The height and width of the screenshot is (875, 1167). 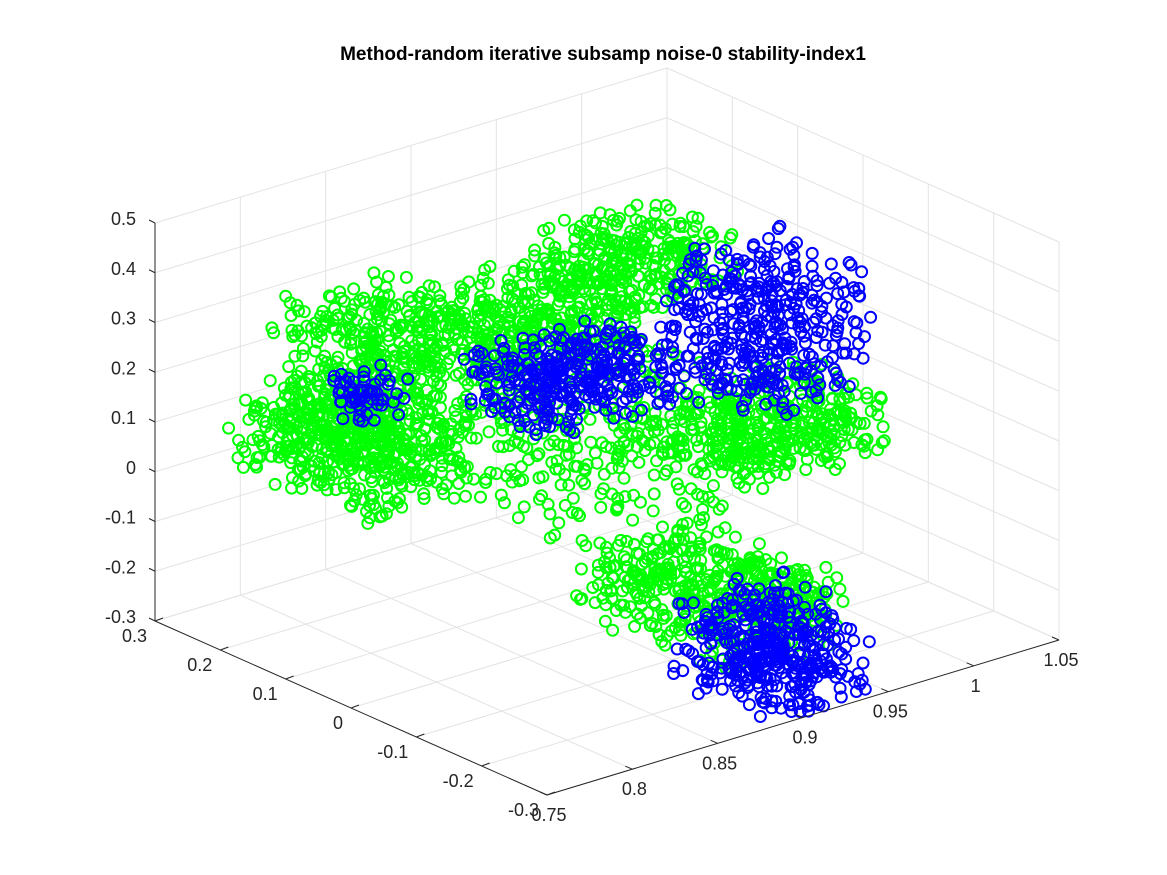 What do you see at coordinates (523, 810) in the screenshot?
I see `y-tick-label: -0.3` at bounding box center [523, 810].